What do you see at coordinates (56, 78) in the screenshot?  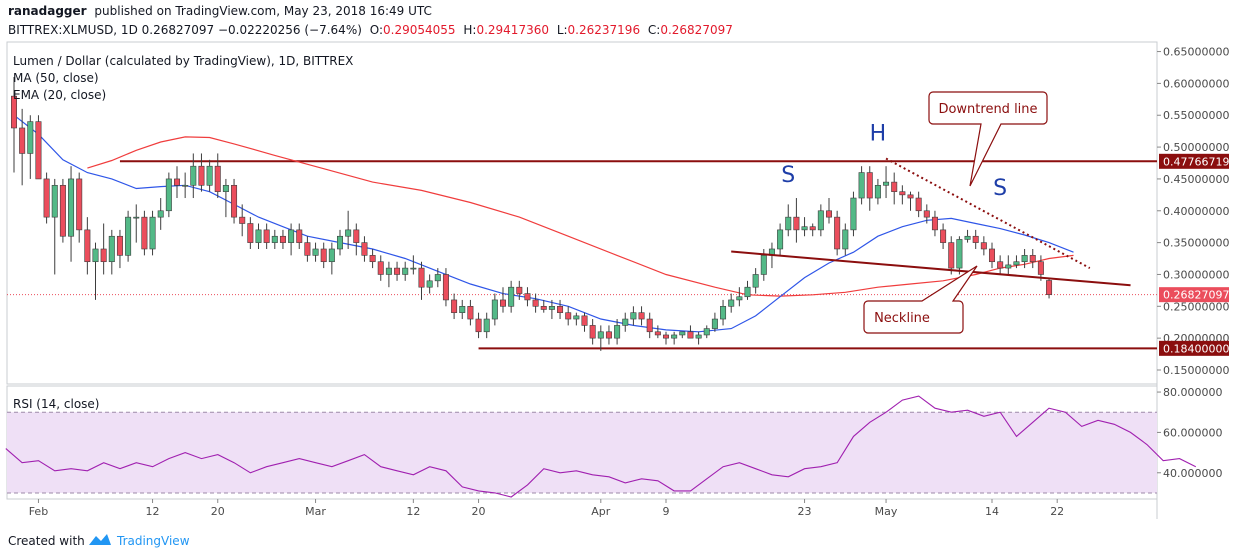 I see `legend-ma50: MA (50, close)` at bounding box center [56, 78].